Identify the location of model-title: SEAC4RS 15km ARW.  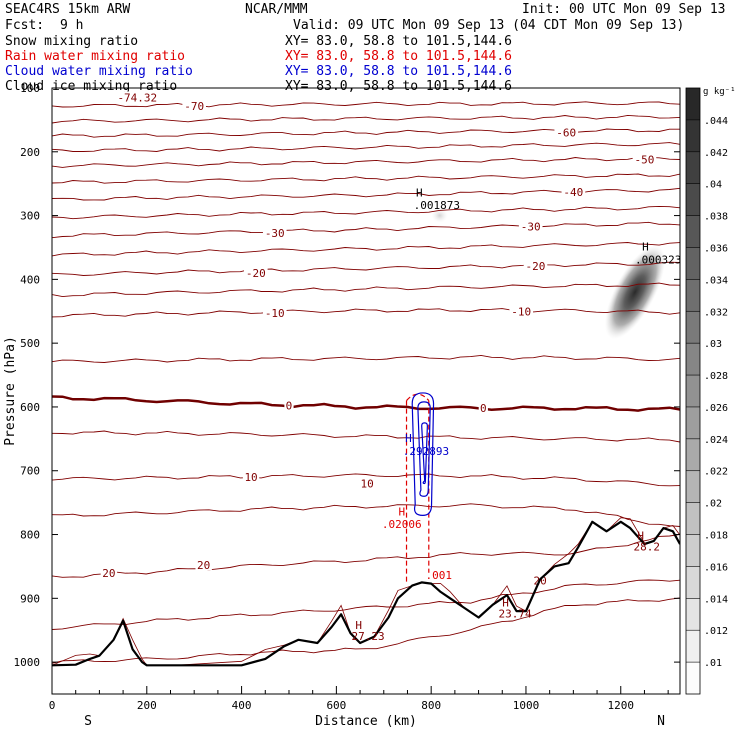
(67, 9).